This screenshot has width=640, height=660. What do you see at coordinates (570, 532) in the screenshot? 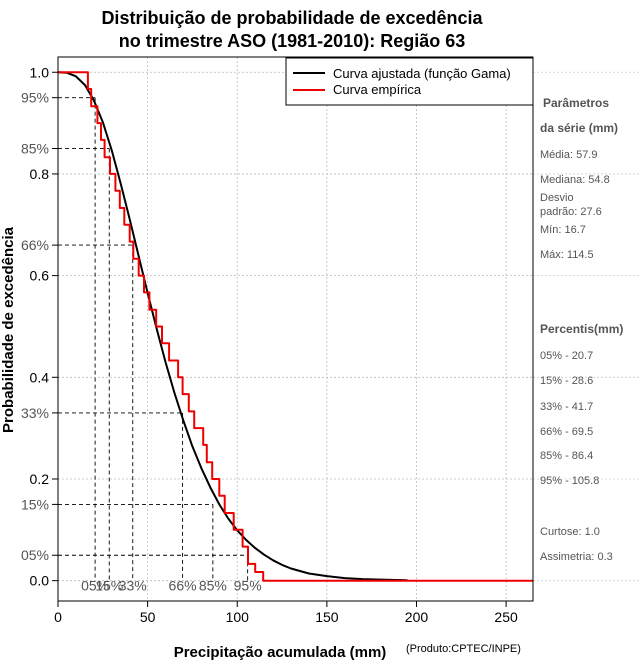
I see `stat-curtose: Curtose: 1.0` at bounding box center [570, 532].